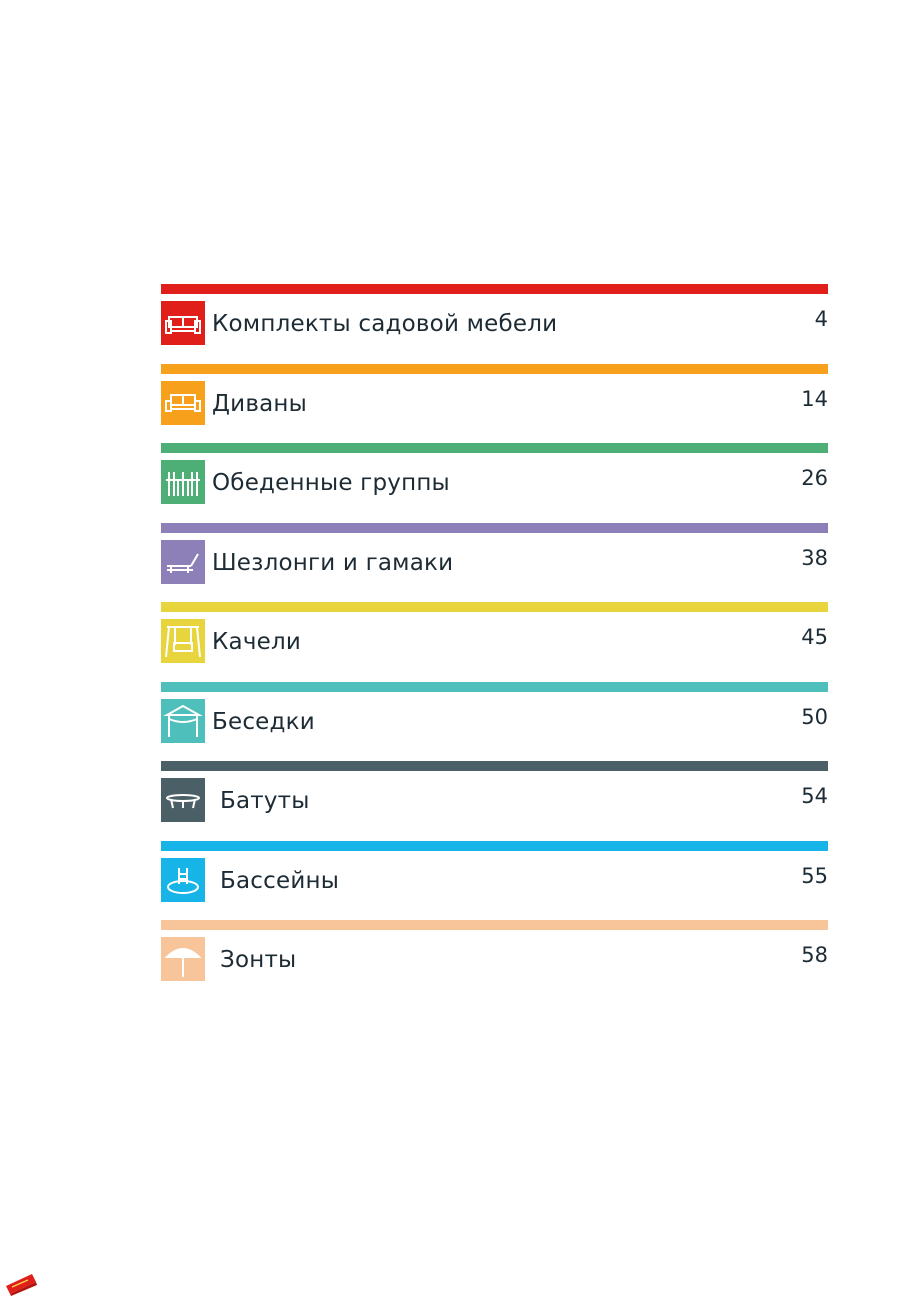  Describe the element at coordinates (814, 716) in the screenshot. I see `toc-page-number: 50` at that location.